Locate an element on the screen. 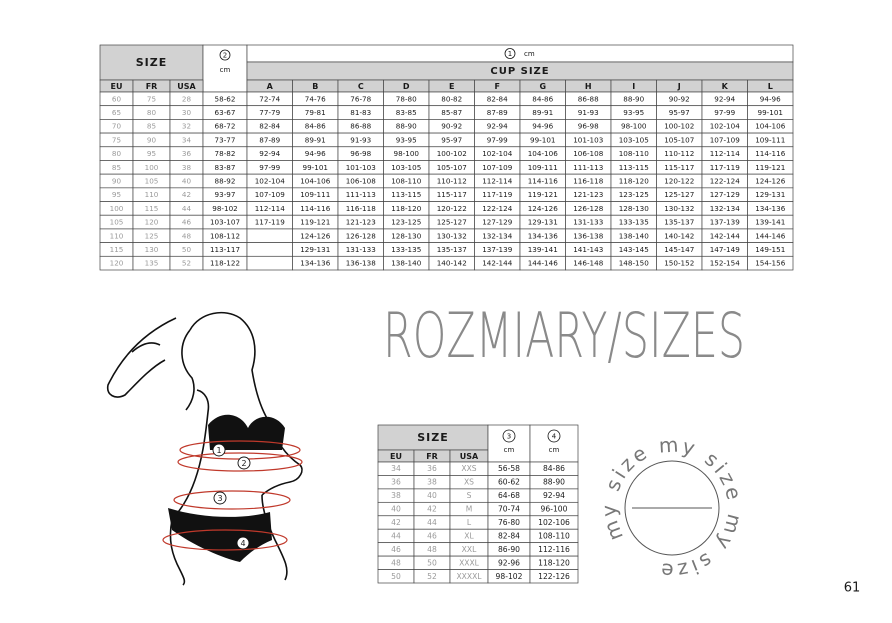 The height and width of the screenshot is (623, 892). cell-text: 143-145 is located at coordinates (634, 249).